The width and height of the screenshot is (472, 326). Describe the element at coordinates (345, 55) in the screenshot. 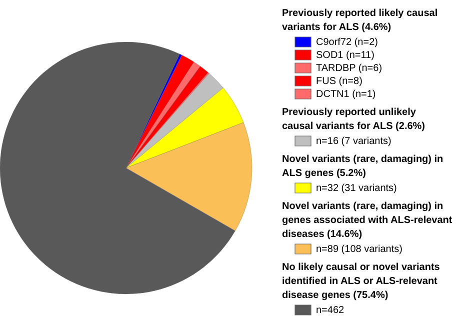

I see `legend-label: SOD1 (n=11)` at that location.